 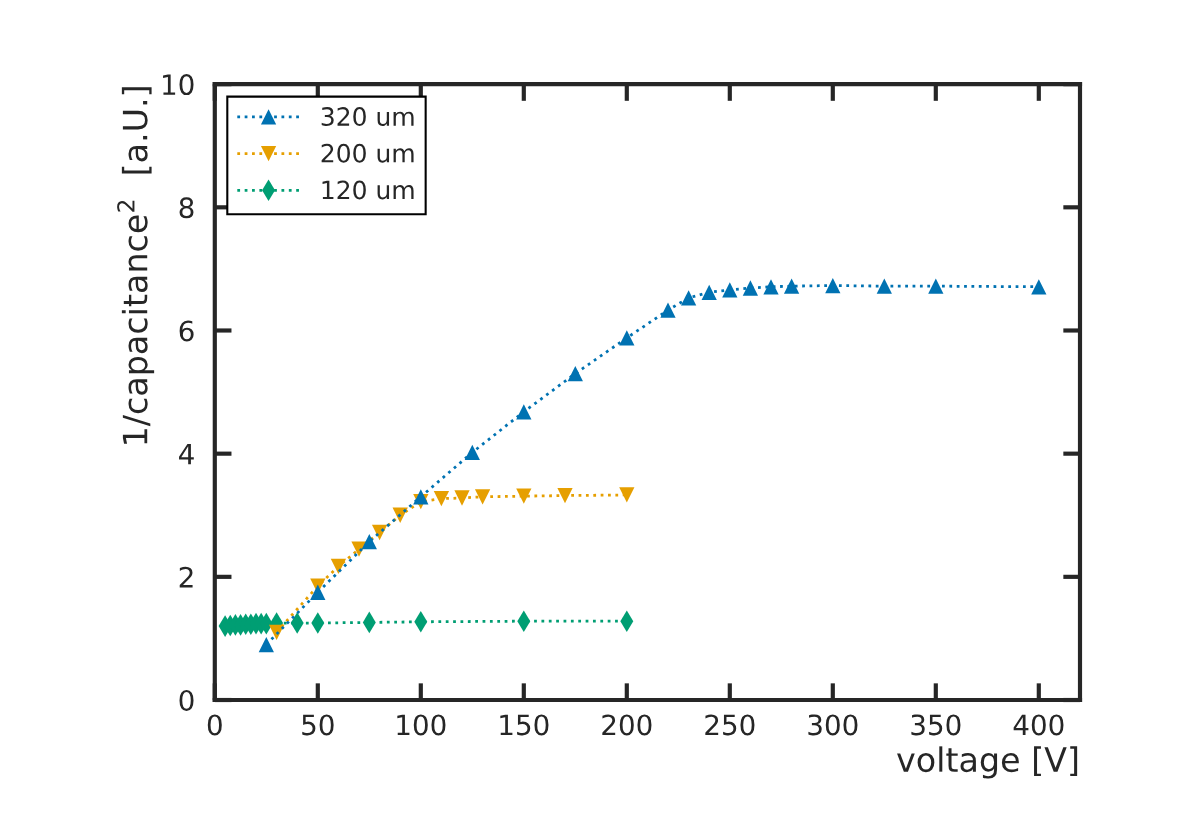 What do you see at coordinates (627, 725) in the screenshot?
I see `x-tick-label: 200` at bounding box center [627, 725].